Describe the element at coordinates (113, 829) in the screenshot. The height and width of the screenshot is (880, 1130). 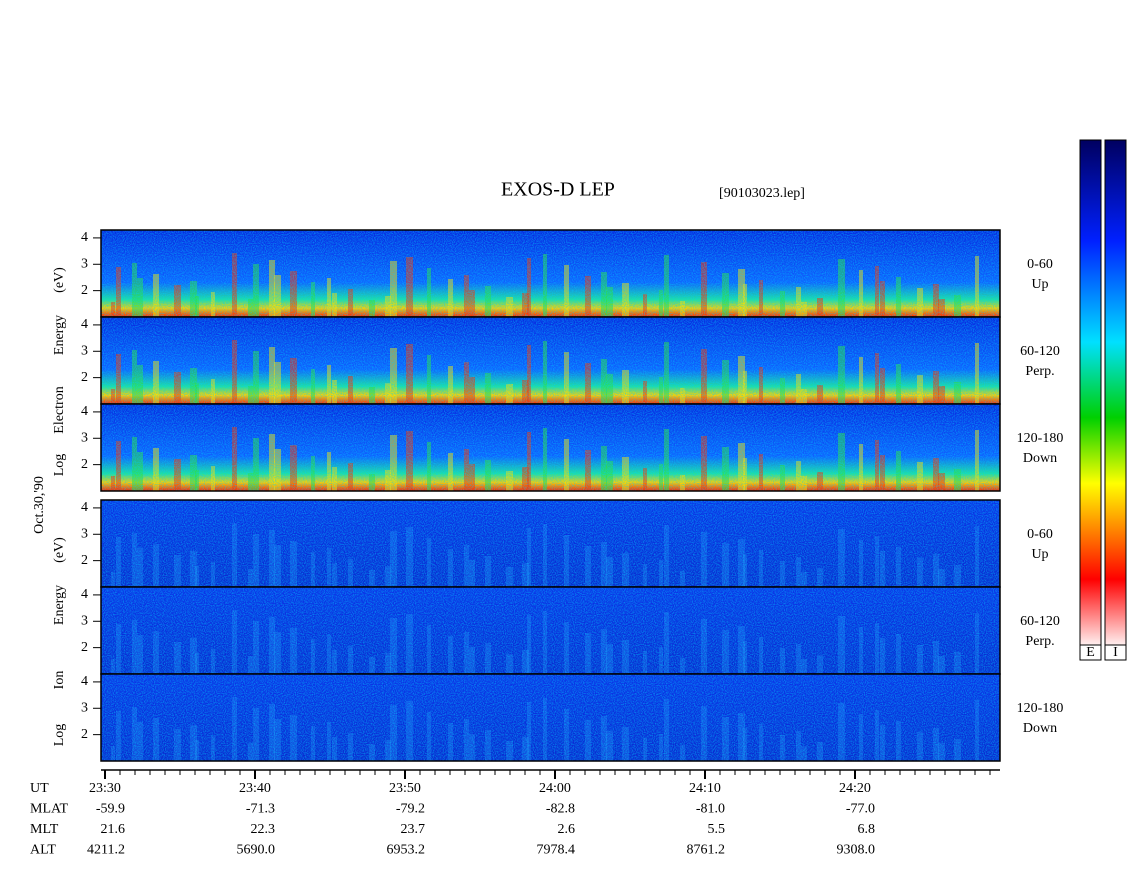
I see `ephemeris-value: 21.6` at that location.